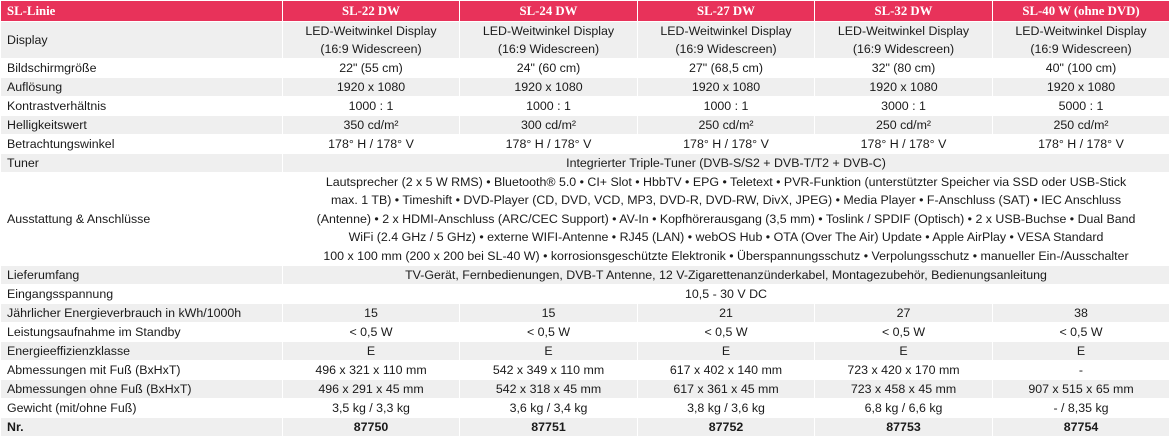 The image size is (1169, 444). I want to click on table-cell: 907 x 515 x 65 mm, so click(1080, 389).